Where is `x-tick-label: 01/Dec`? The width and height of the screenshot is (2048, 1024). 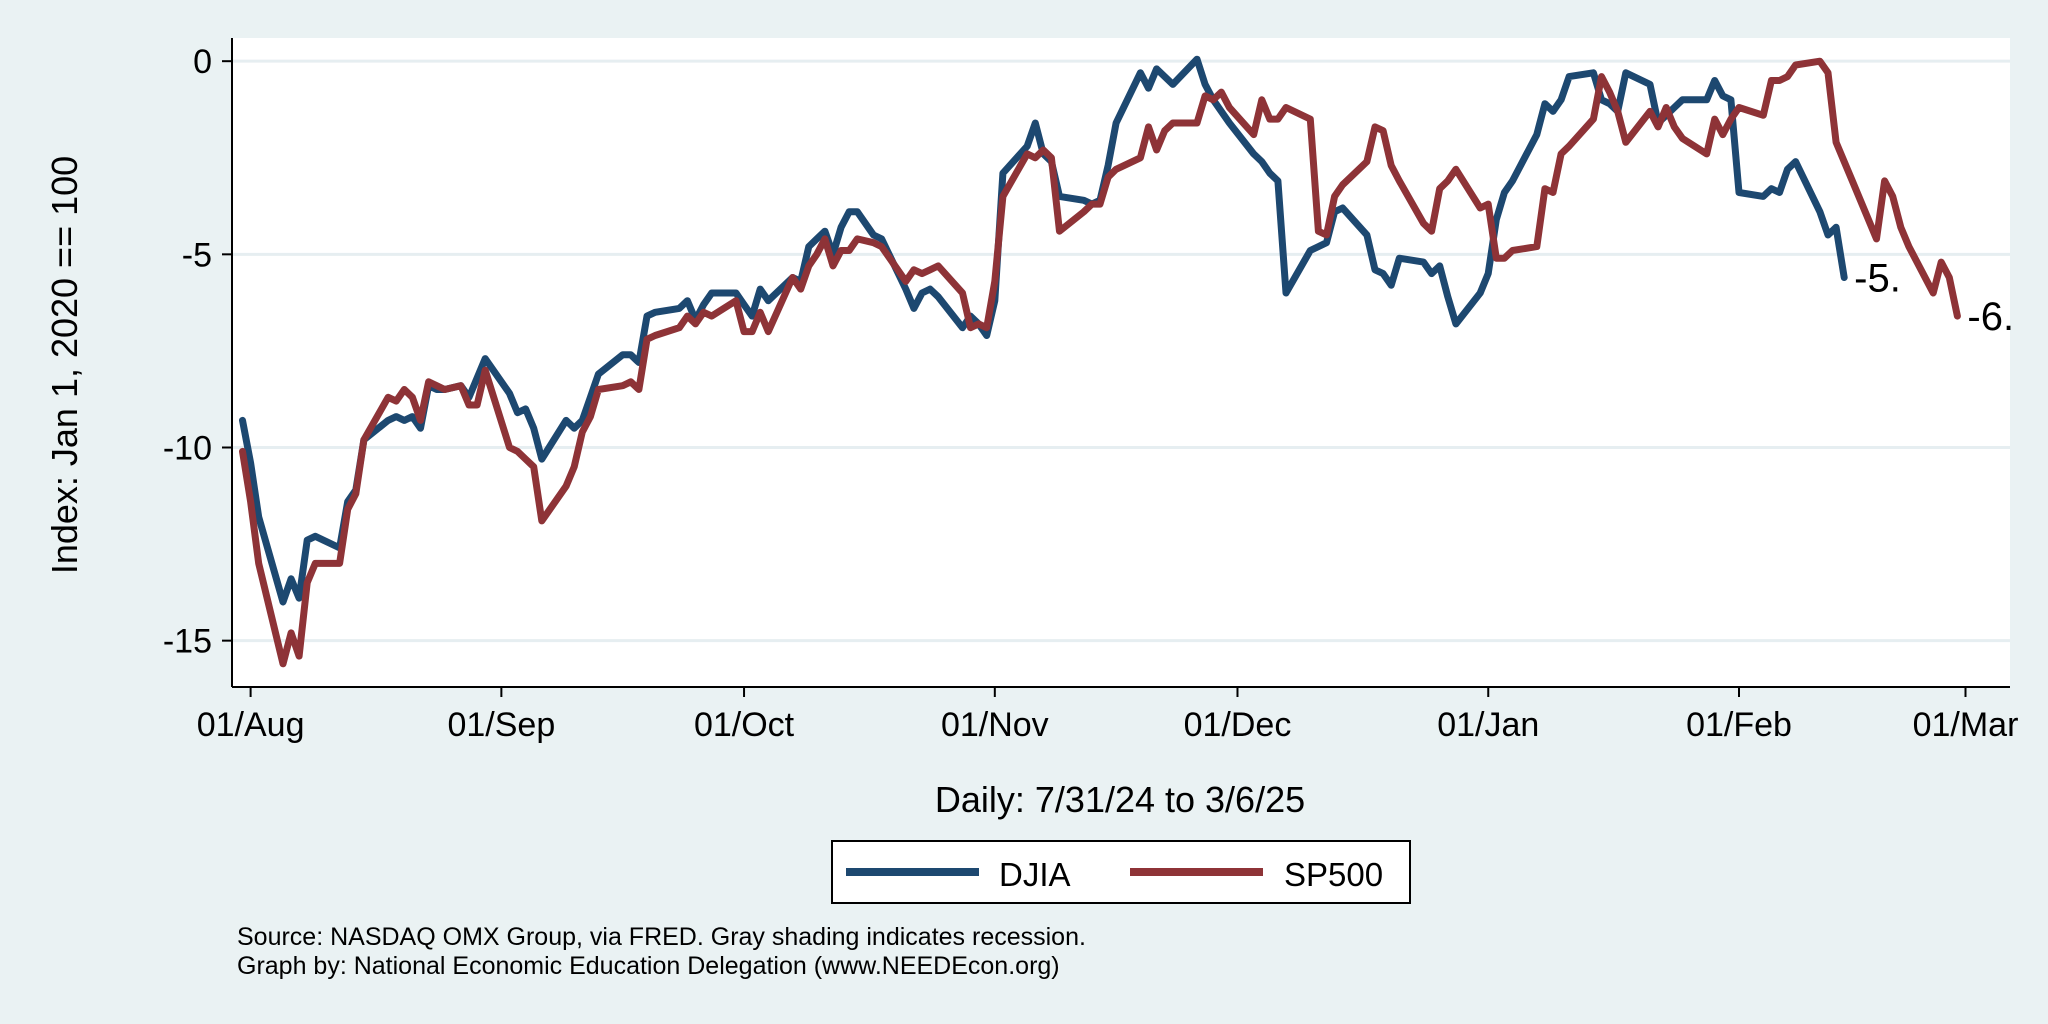
x-tick-label: 01/Dec is located at coordinates (1238, 725).